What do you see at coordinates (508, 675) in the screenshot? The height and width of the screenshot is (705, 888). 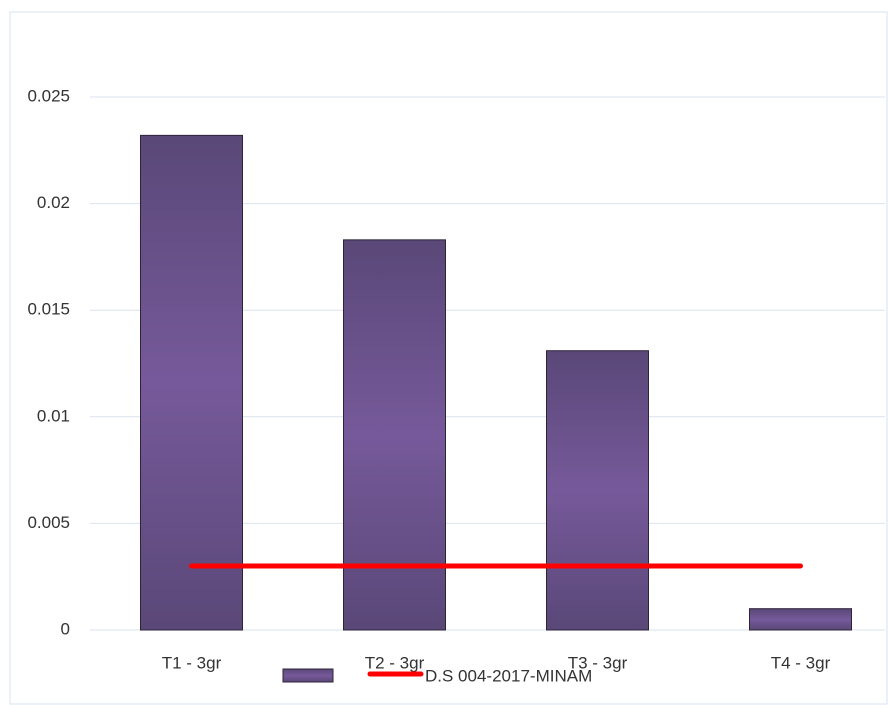 I see `legend-label: D.S 004-2017-MINAM` at bounding box center [508, 675].